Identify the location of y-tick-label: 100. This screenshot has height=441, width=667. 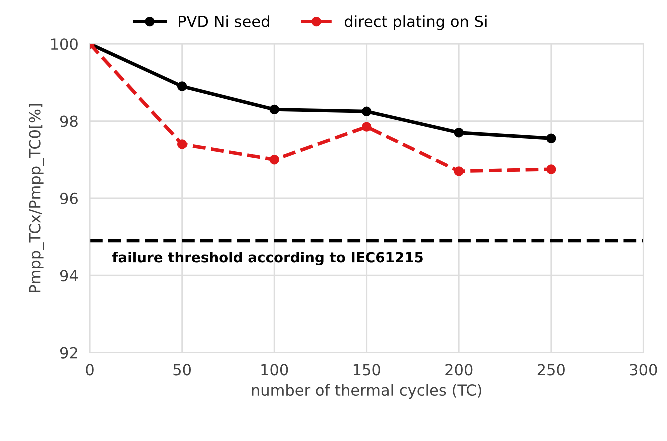
(64, 44).